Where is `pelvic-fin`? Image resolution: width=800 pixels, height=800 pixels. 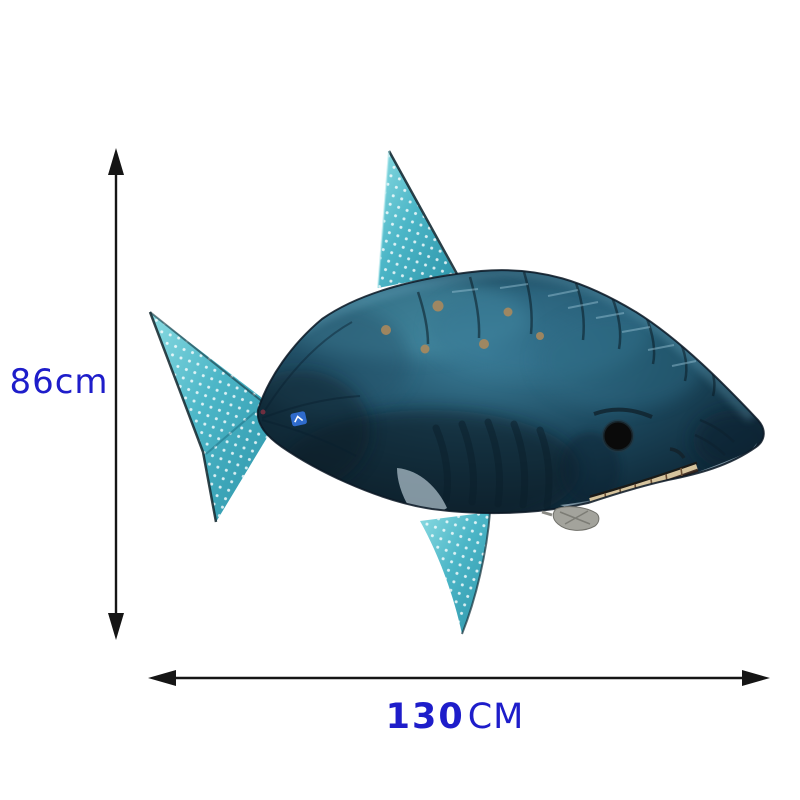
pelvic-fin is located at coordinates (460, 570).